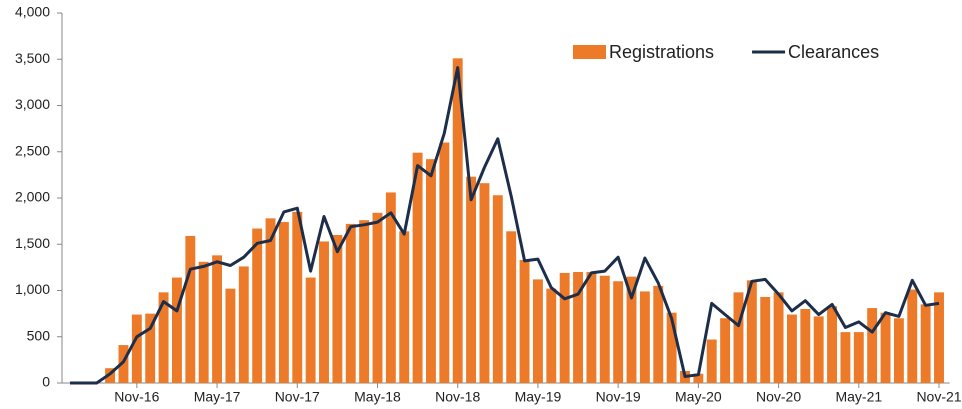 Image resolution: width=962 pixels, height=409 pixels. Describe the element at coordinates (32, 289) in the screenshot. I see `y-tick-label: 1,000` at that location.